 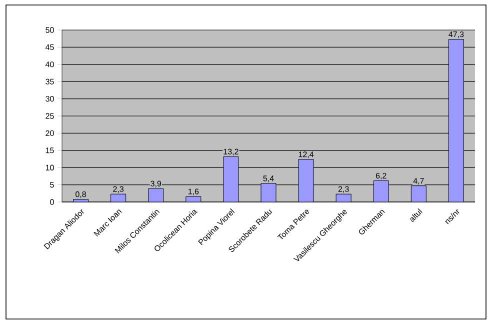 I want to click on data-label: 5,4, so click(x=268, y=179).